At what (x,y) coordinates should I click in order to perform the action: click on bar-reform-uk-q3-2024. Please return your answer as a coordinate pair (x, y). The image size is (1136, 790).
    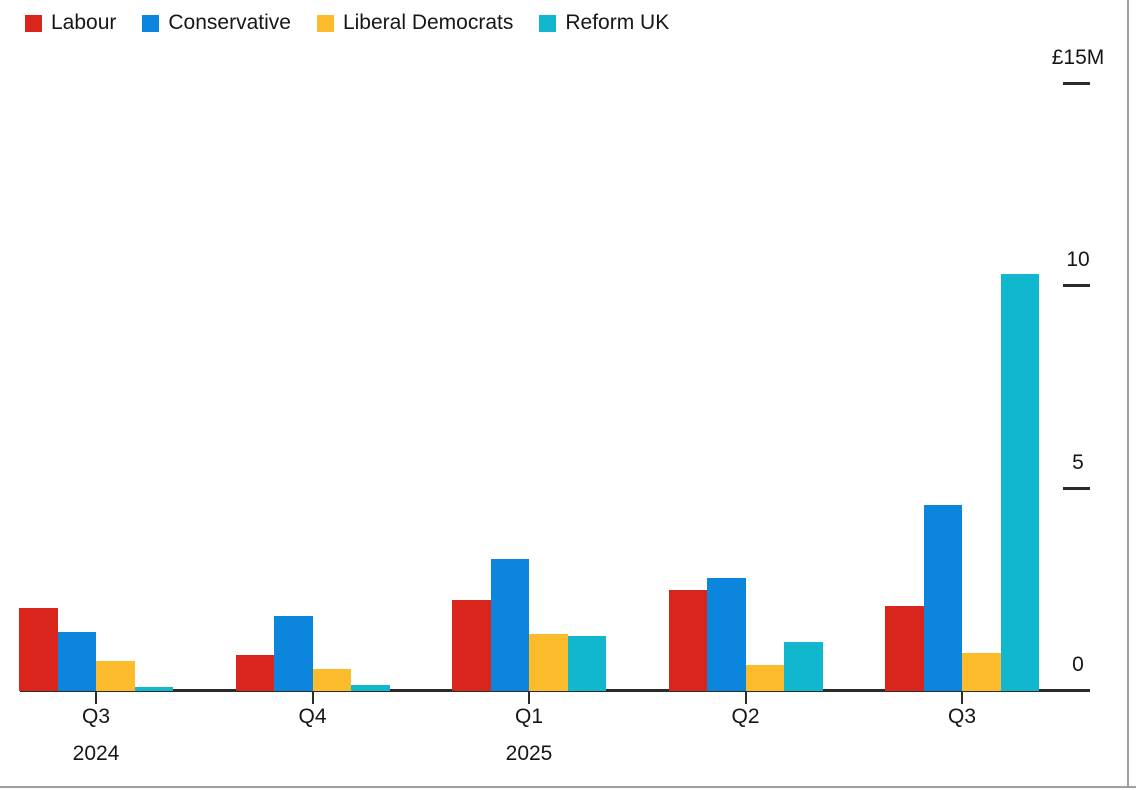
    Looking at the image, I should click on (153, 689).